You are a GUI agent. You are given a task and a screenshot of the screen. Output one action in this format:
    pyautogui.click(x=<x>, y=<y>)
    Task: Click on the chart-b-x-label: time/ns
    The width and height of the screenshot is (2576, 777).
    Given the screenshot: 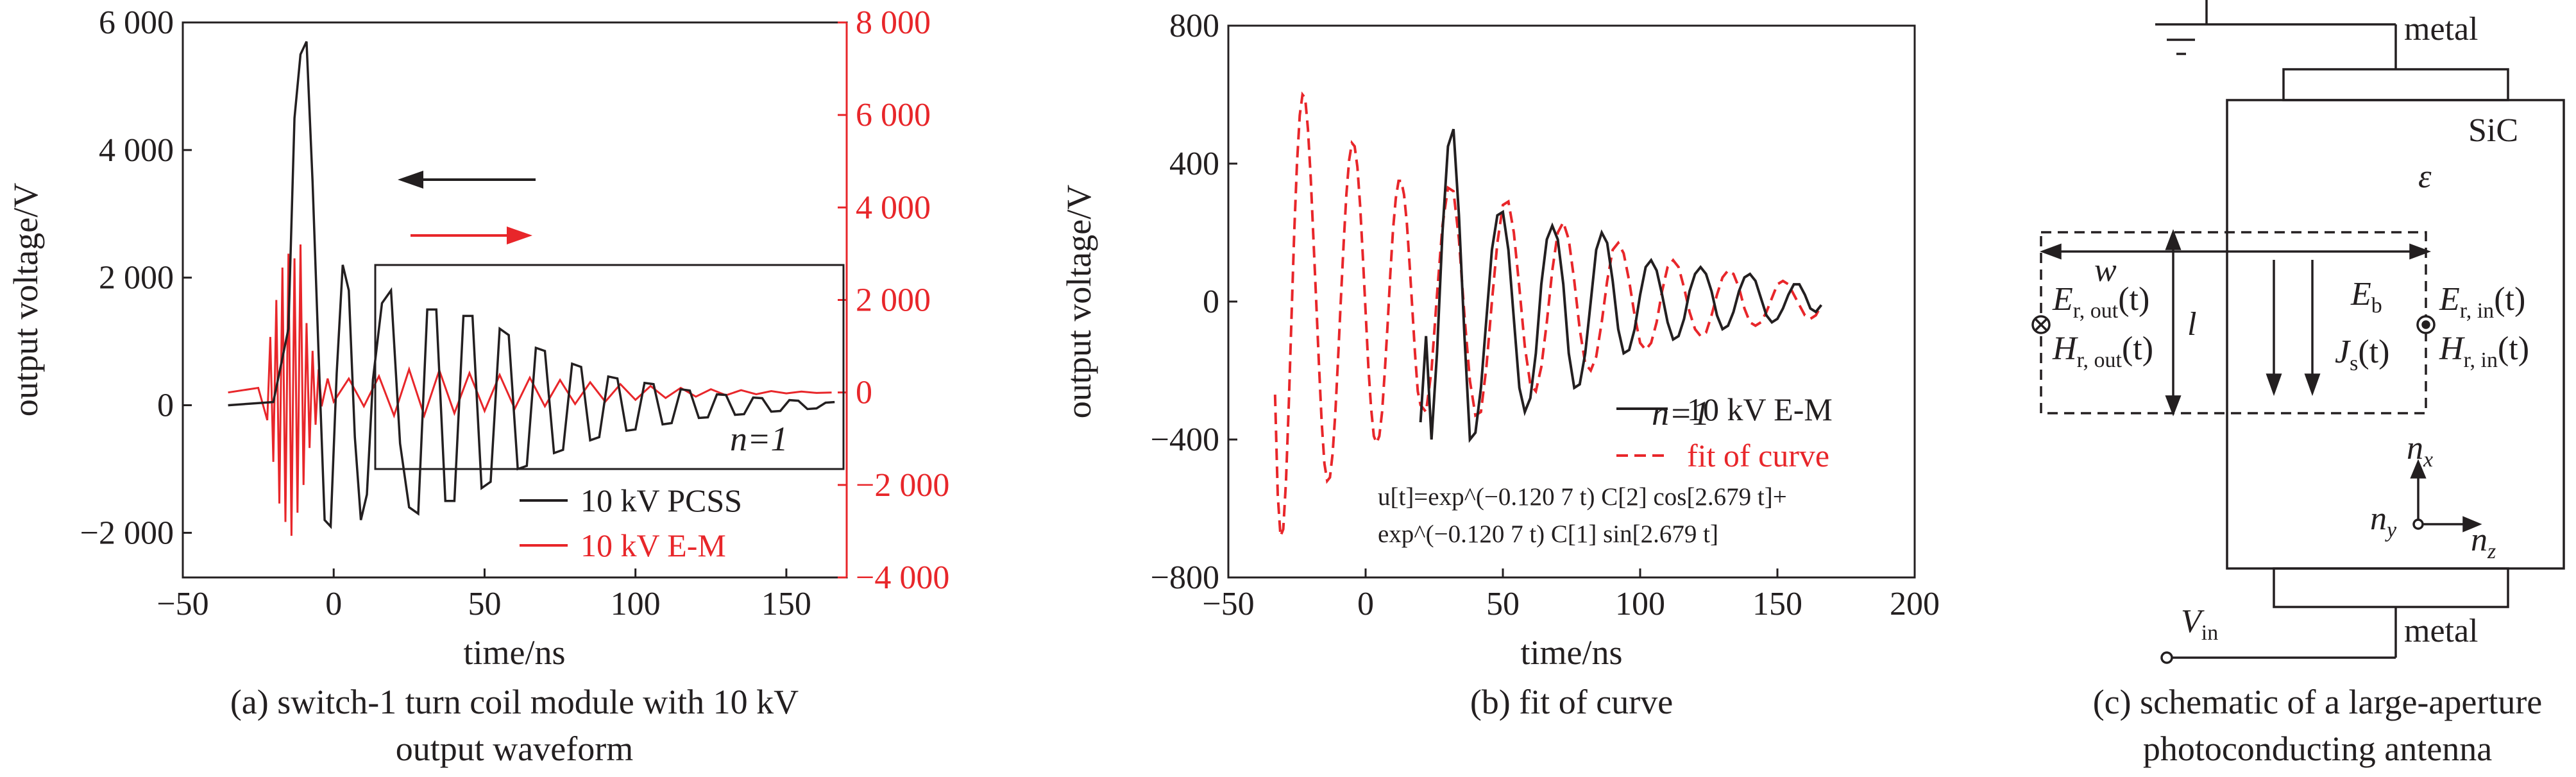 What is the action you would take?
    pyautogui.click(x=1572, y=652)
    